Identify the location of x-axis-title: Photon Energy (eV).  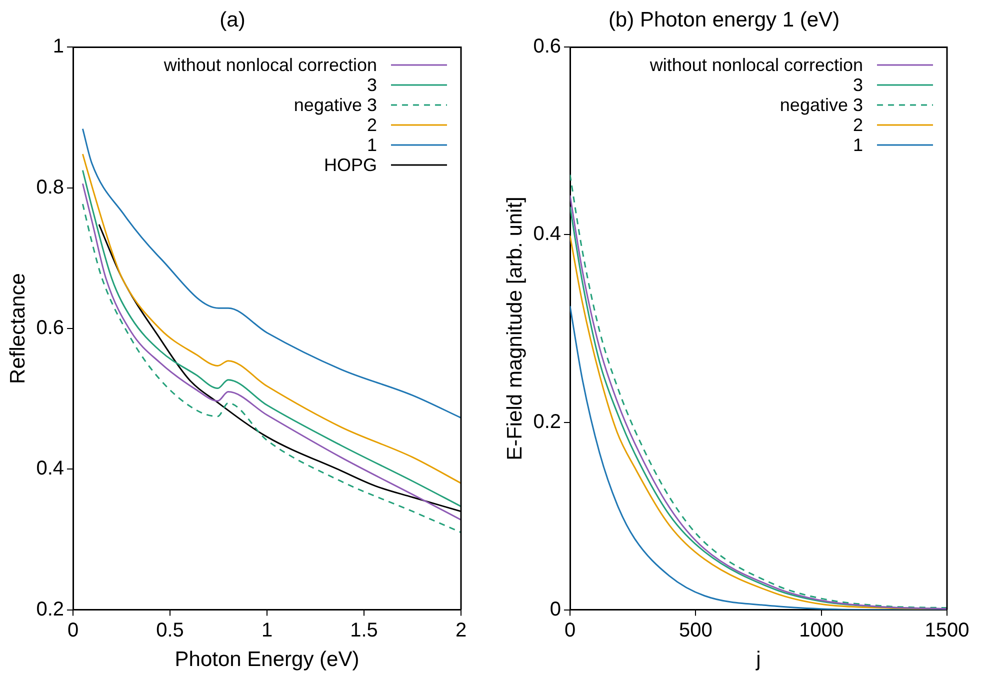
(267, 660).